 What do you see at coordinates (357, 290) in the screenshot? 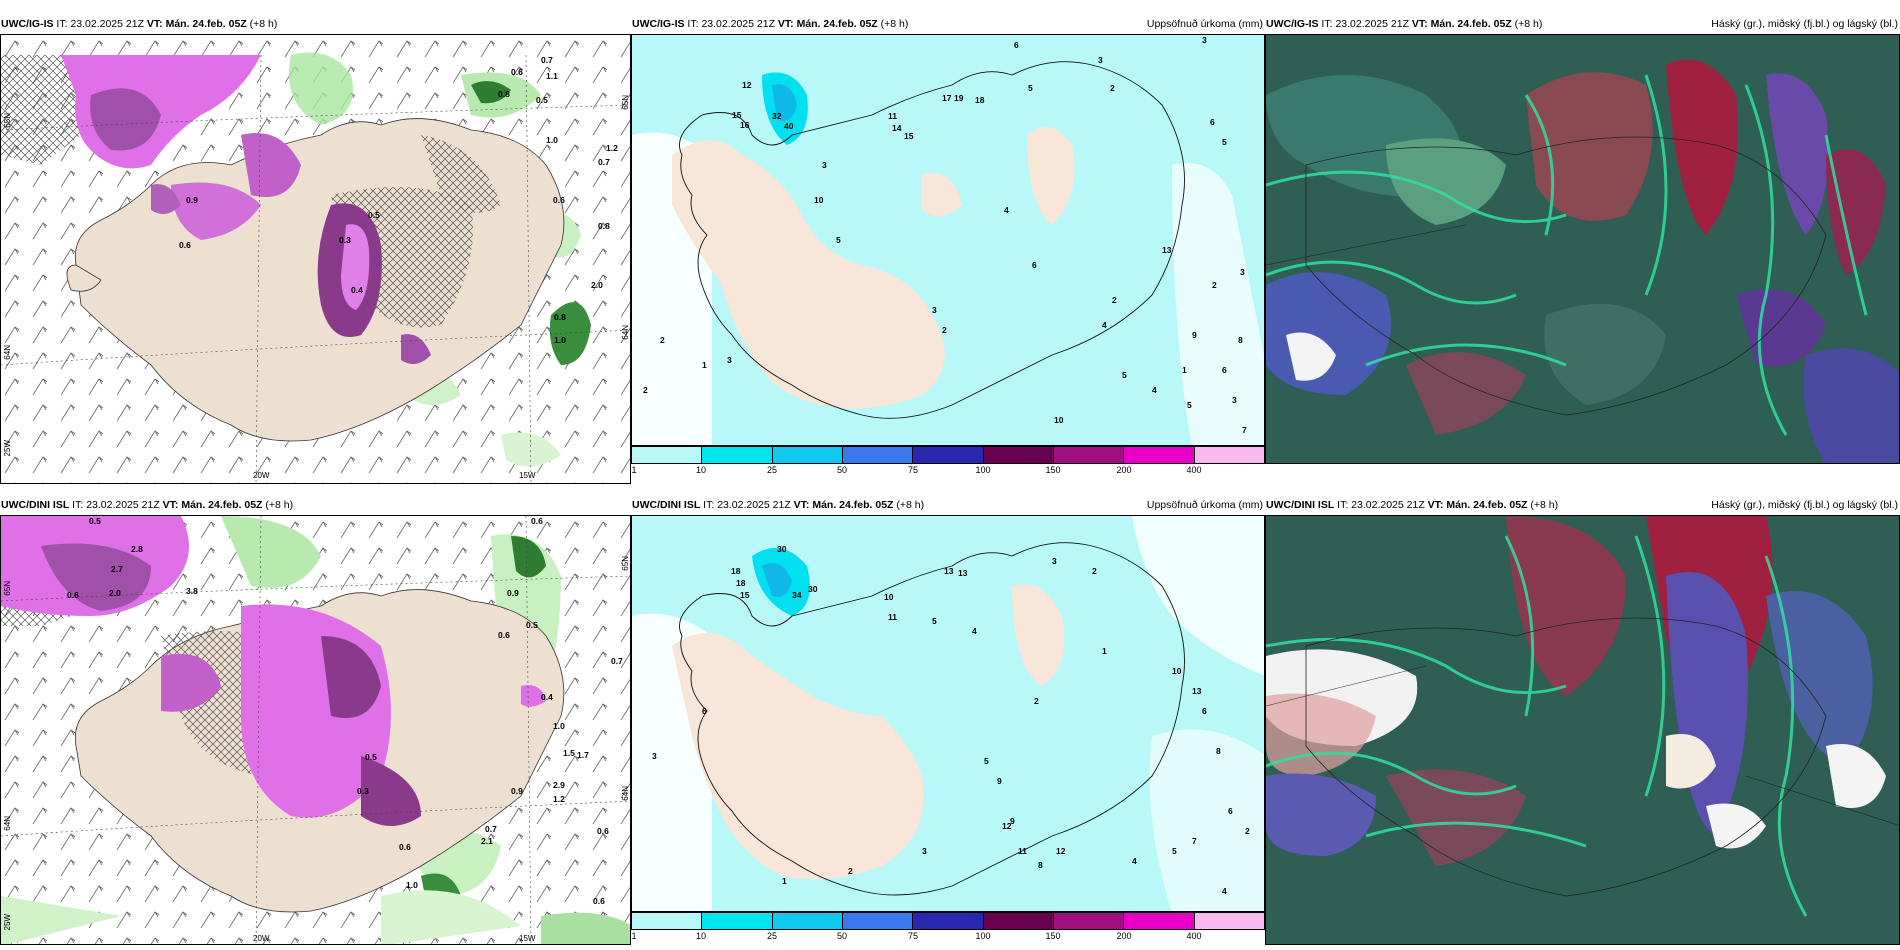
I see `value-label: 0.4` at bounding box center [357, 290].